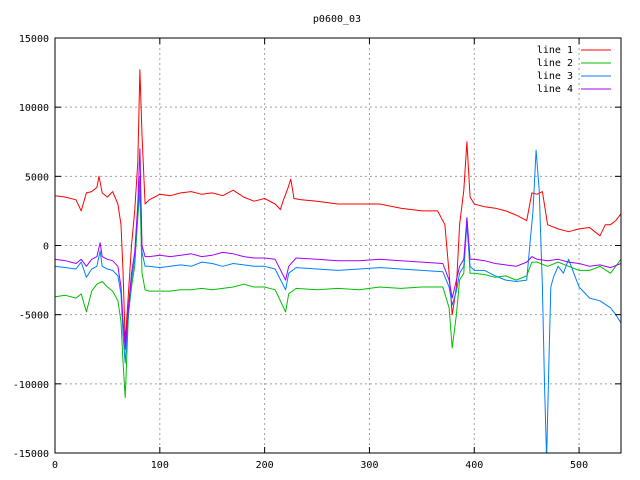  What do you see at coordinates (31, 454) in the screenshot?
I see `y-tick-label: -15000` at bounding box center [31, 454].